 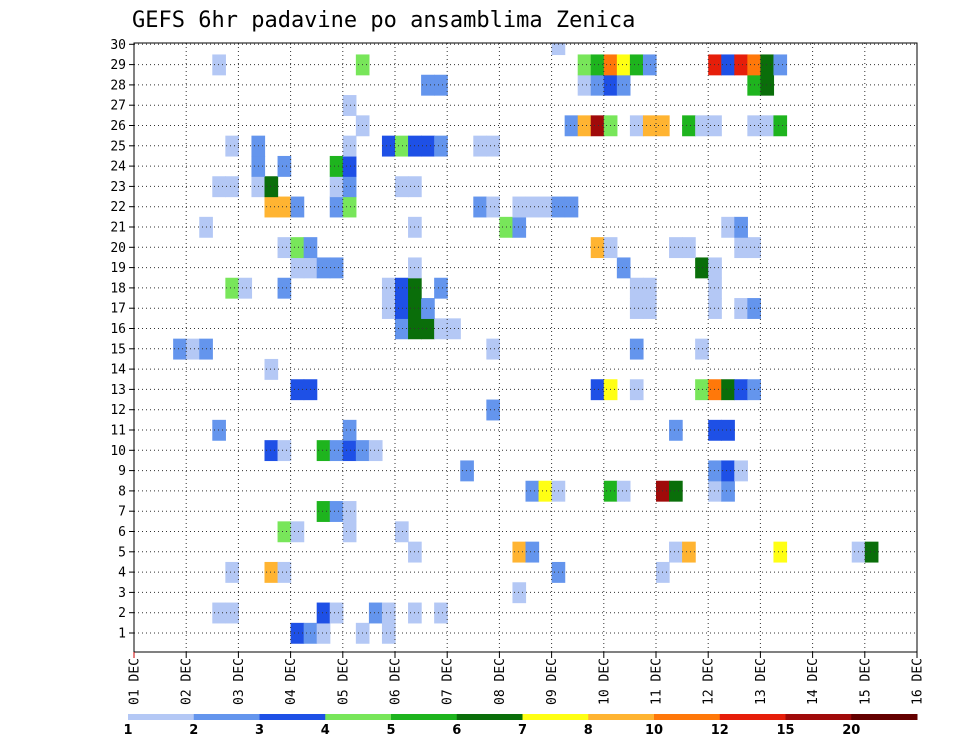 What do you see at coordinates (118, 309) in the screenshot?
I see `y-tick-label: 17` at bounding box center [118, 309].